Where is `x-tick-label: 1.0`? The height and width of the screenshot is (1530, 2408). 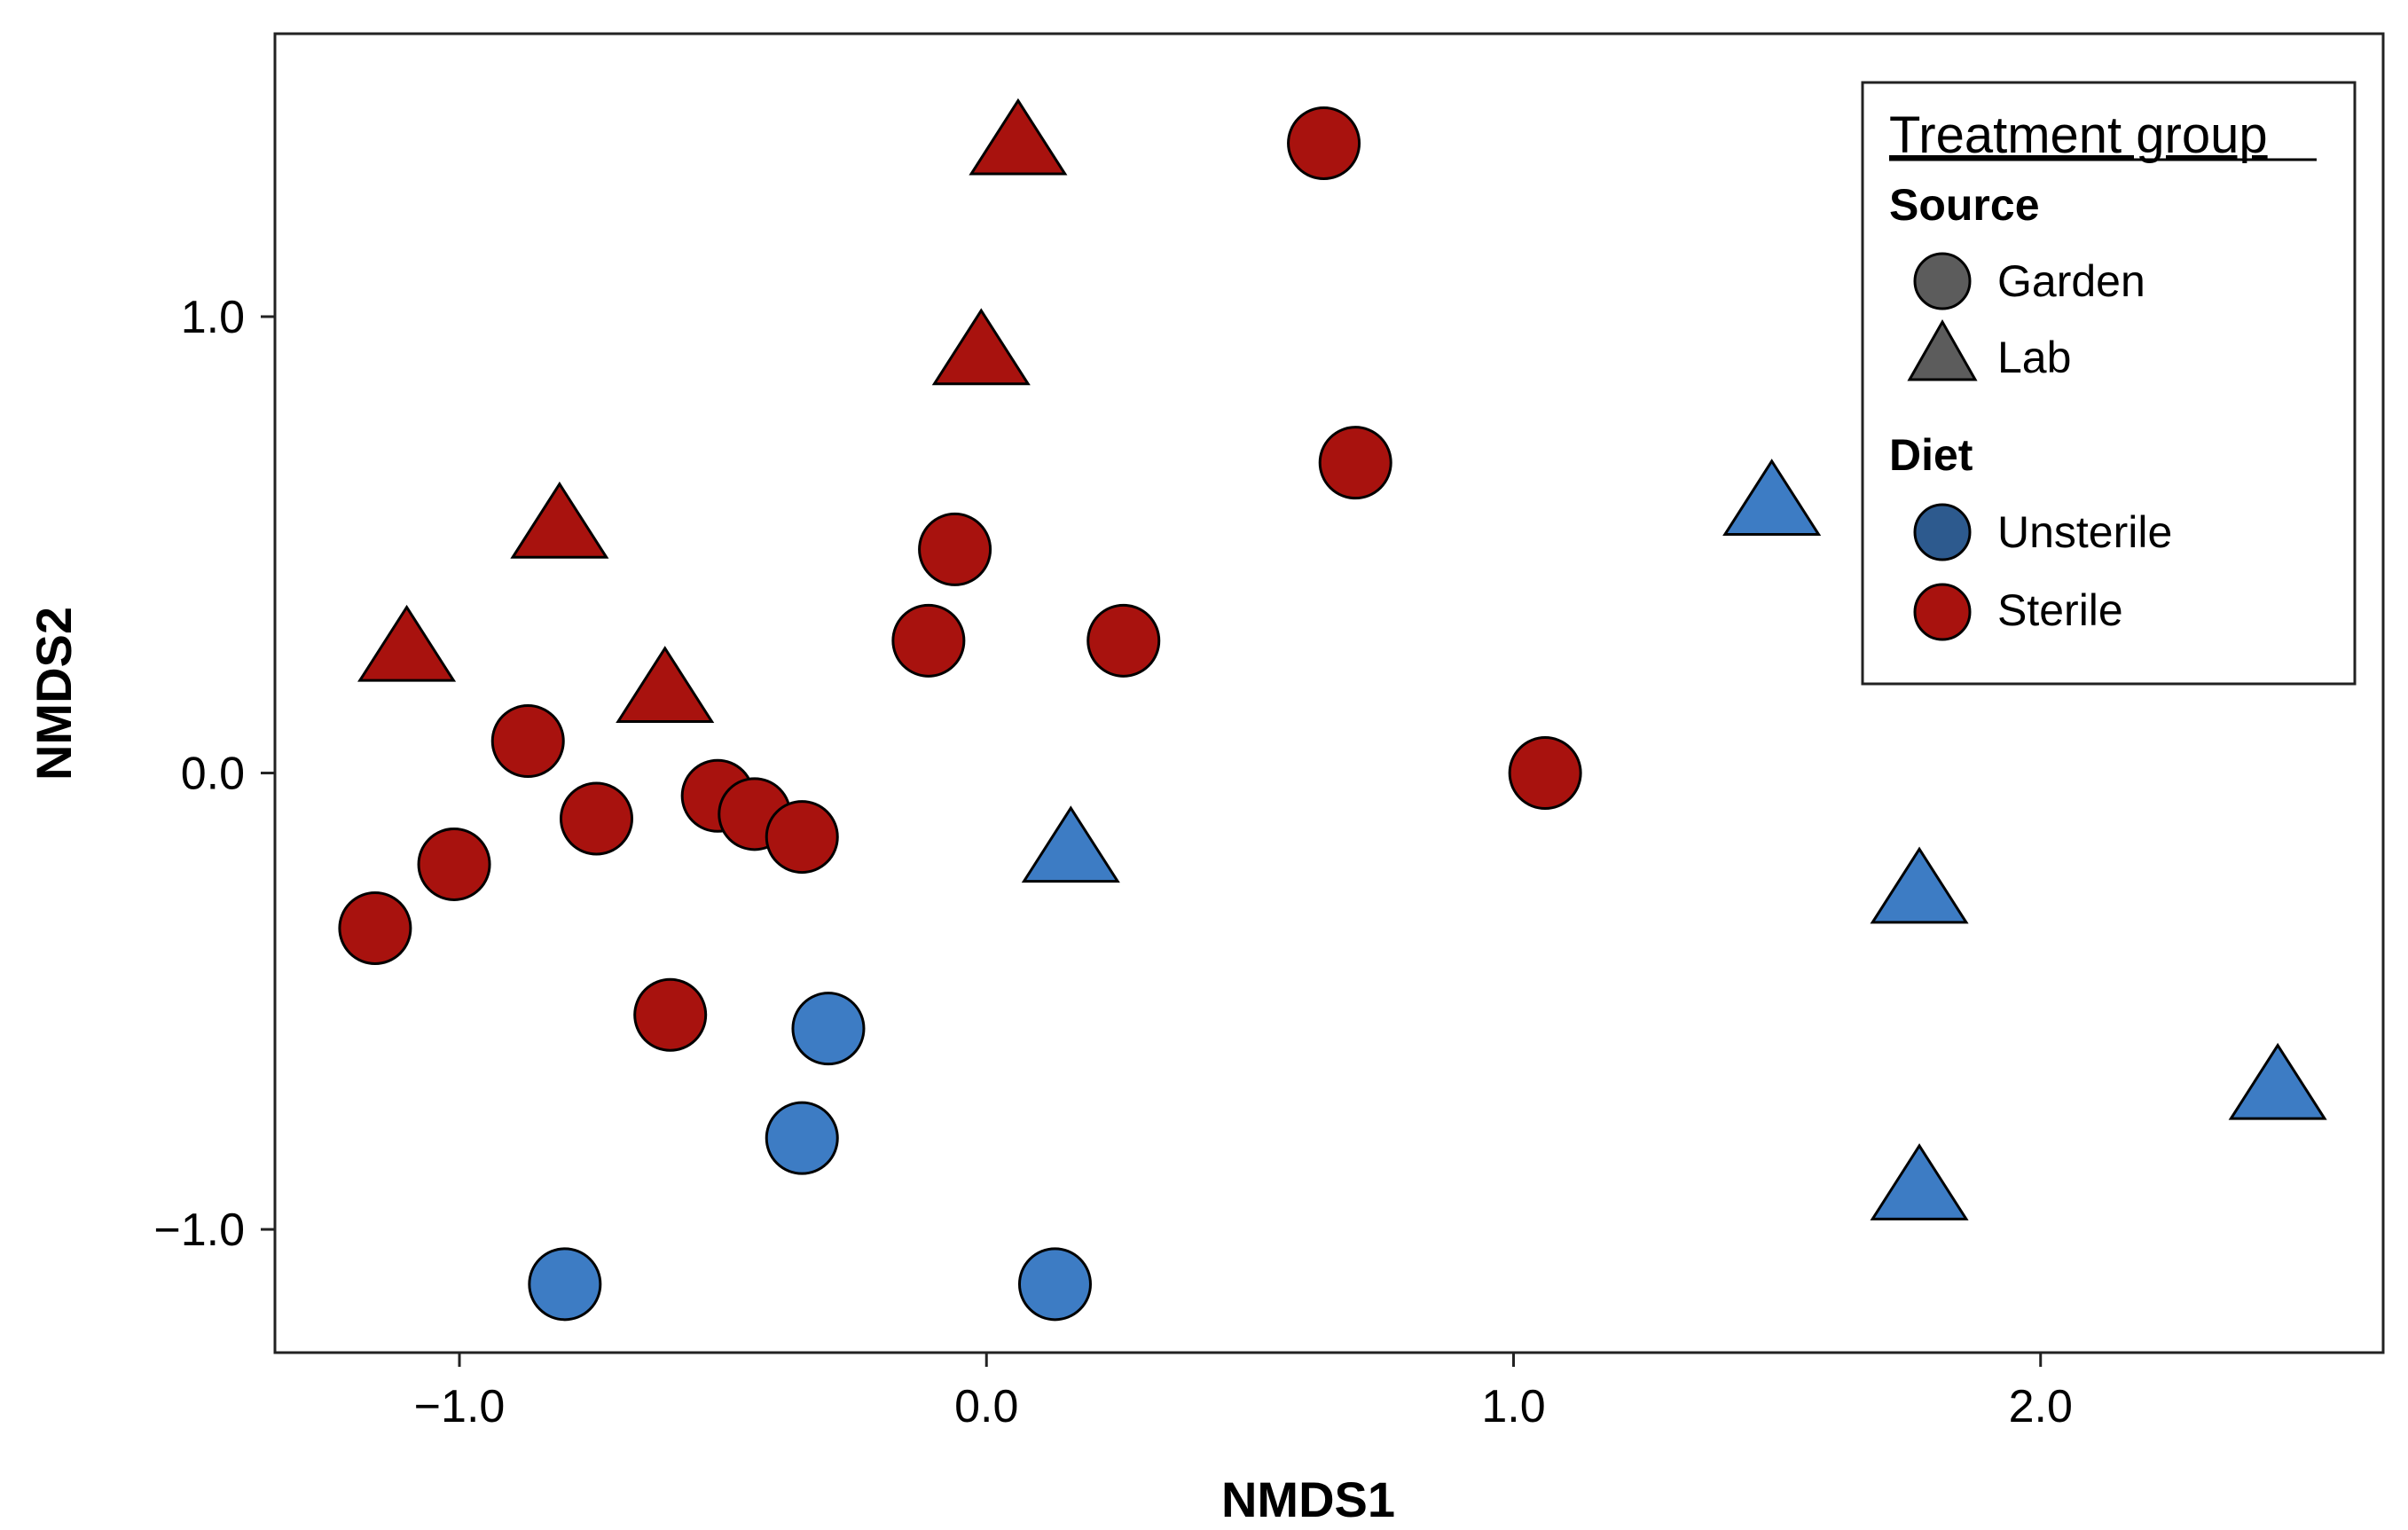 x-tick-label: 1.0 is located at coordinates (1513, 1406).